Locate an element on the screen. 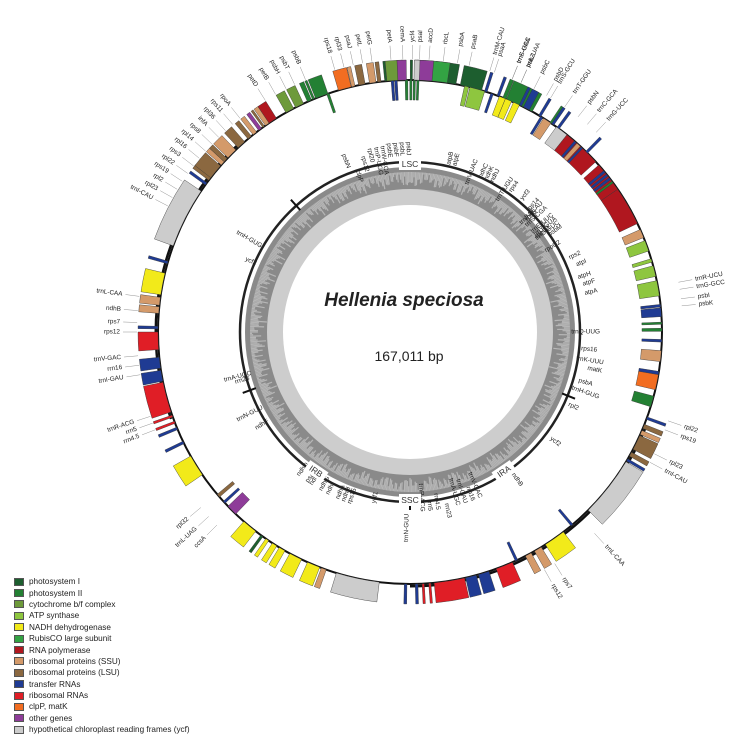 The image size is (735, 735). gene-cemA is located at coordinates (402, 70).